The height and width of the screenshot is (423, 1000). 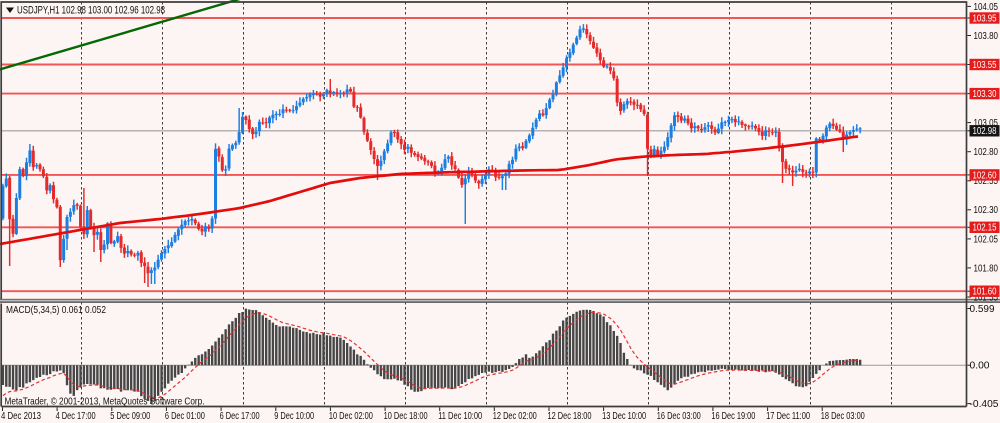 What do you see at coordinates (985, 94) in the screenshot?
I see `svg-text: 103.30` at bounding box center [985, 94].